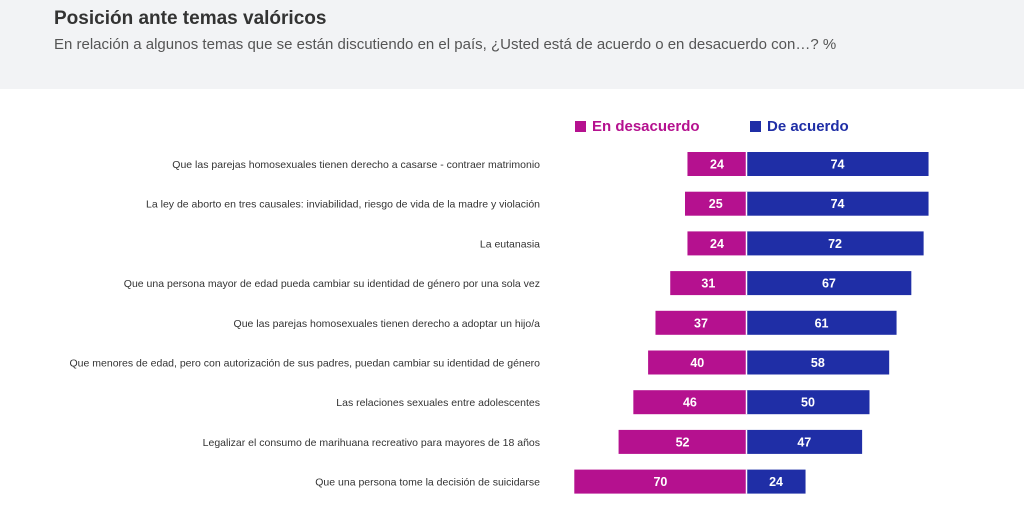 The width and height of the screenshot is (1024, 514). I want to click on value-label-agree: 24, so click(776, 482).